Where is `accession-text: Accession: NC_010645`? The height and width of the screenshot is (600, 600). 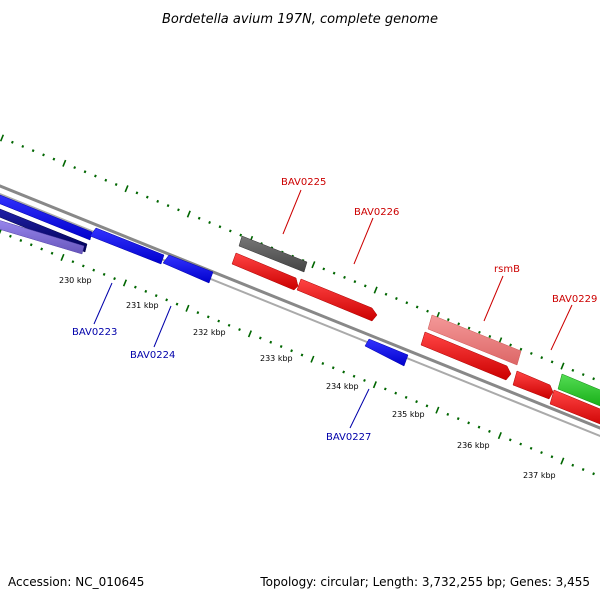 accession-text: Accession: NC_010645 is located at coordinates (76, 582).